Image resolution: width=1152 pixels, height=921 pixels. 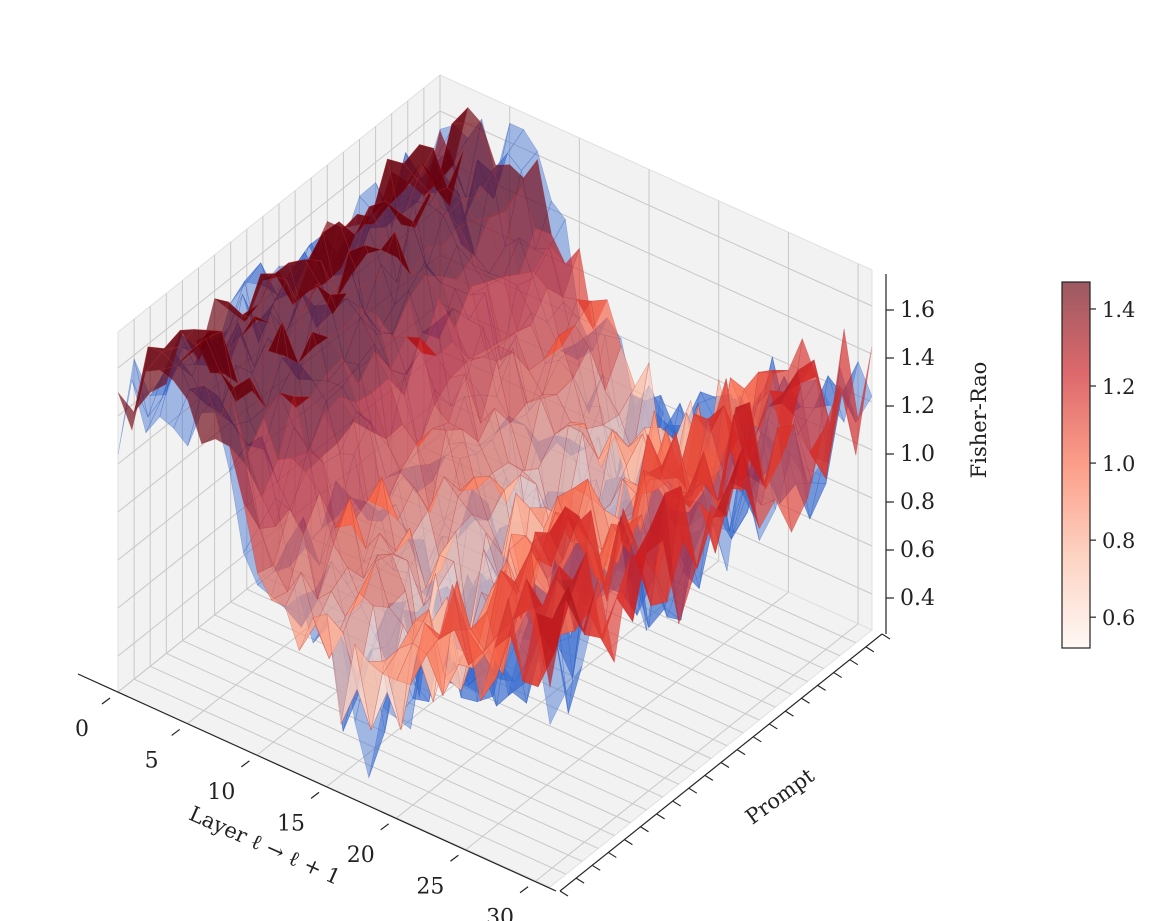 What do you see at coordinates (82, 729) in the screenshot?
I see `x-tick-label: 0` at bounding box center [82, 729].